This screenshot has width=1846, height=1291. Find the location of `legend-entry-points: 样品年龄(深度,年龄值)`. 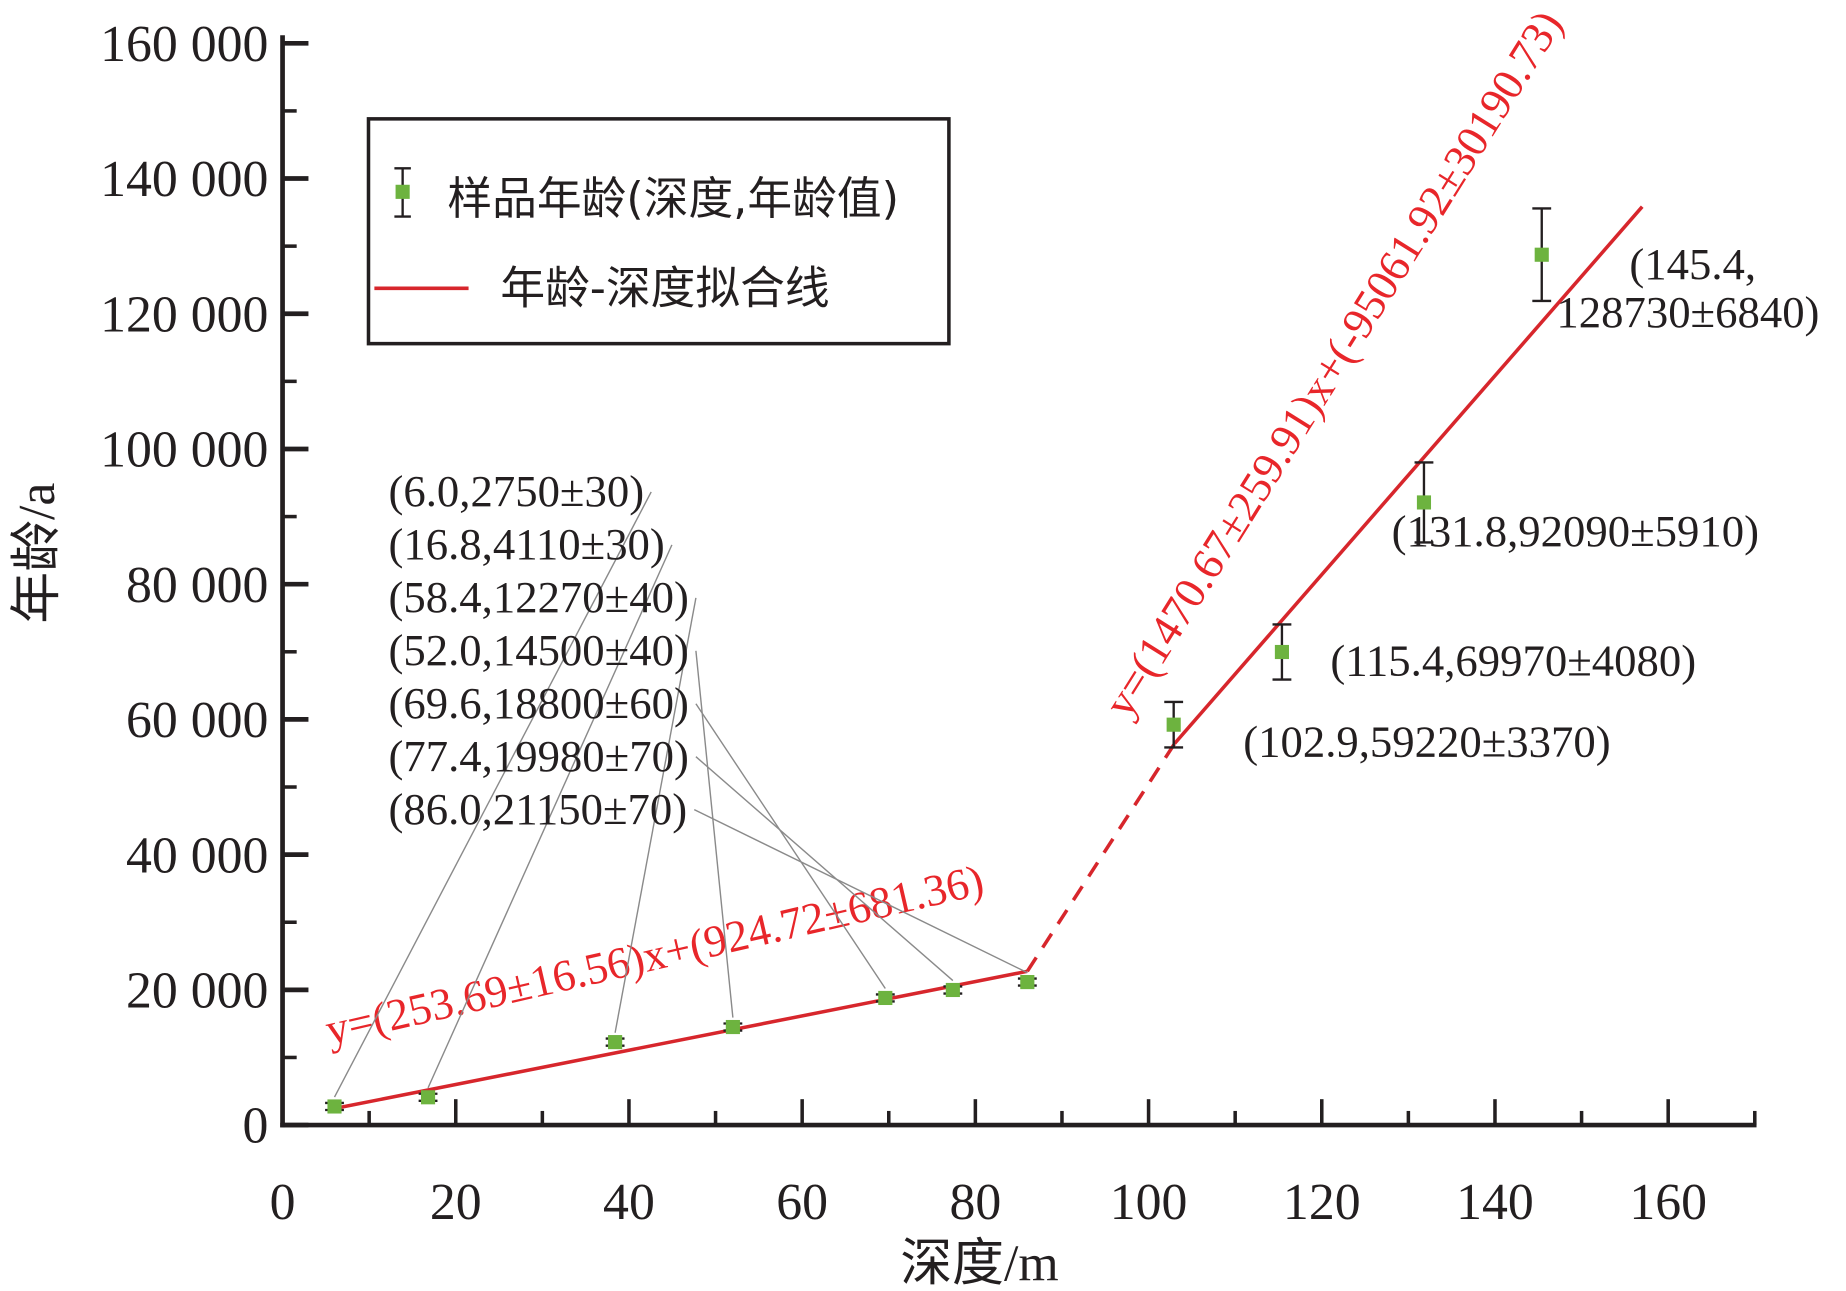

legend-entry-points: 样品年龄(深度,年龄值) is located at coordinates (673, 198).